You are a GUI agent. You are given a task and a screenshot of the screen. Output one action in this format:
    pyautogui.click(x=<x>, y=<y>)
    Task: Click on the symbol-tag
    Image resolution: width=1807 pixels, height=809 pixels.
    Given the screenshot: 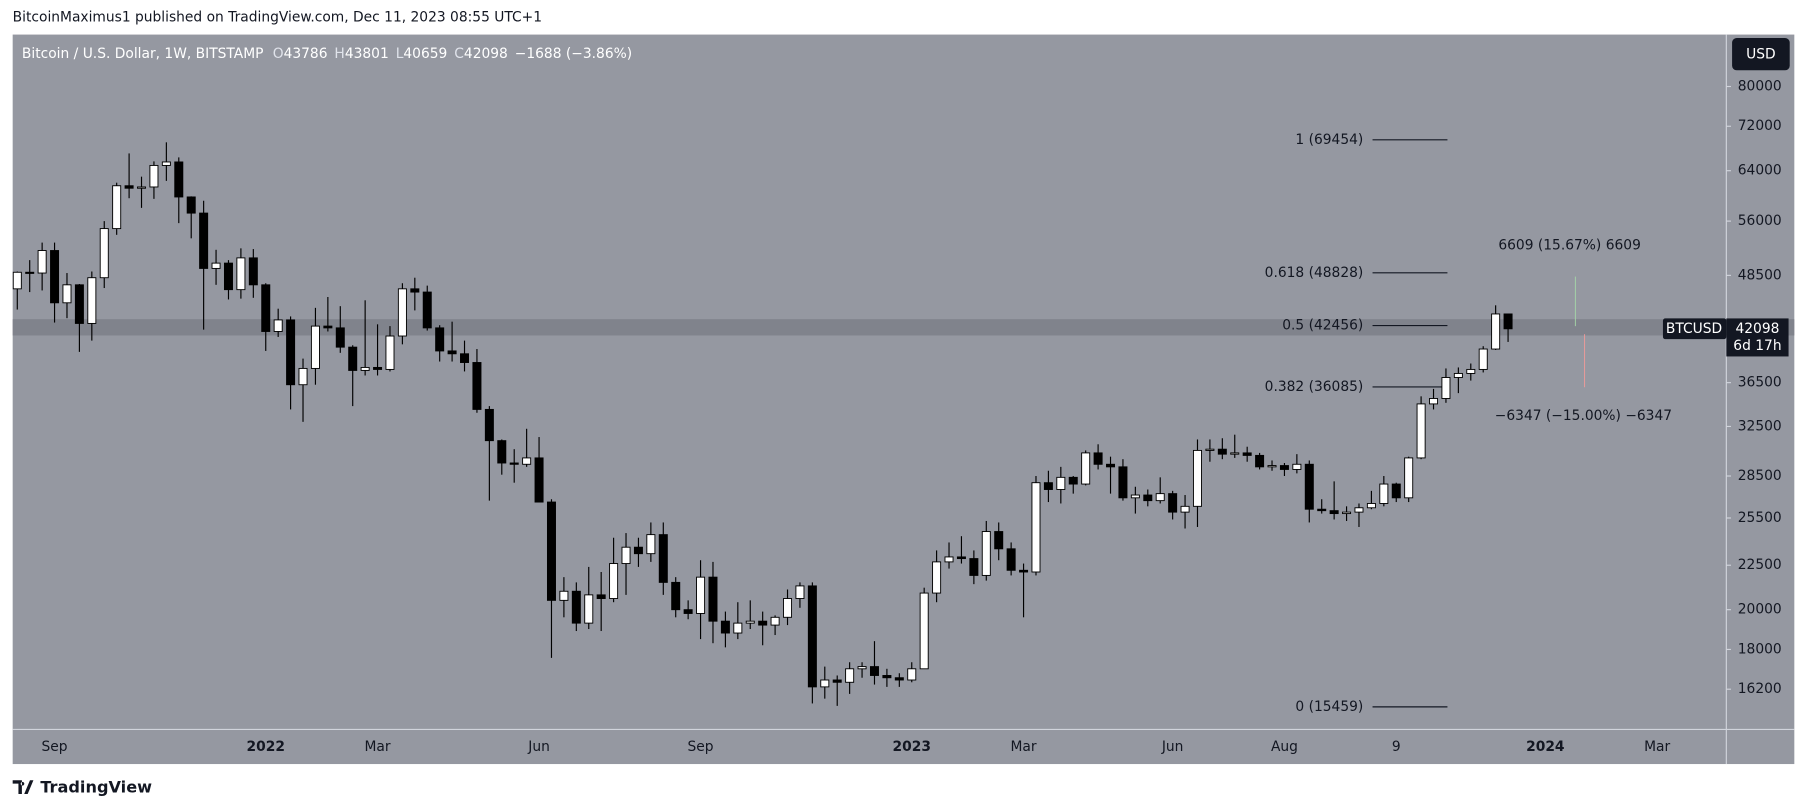 What is the action you would take?
    pyautogui.click(x=1694, y=329)
    